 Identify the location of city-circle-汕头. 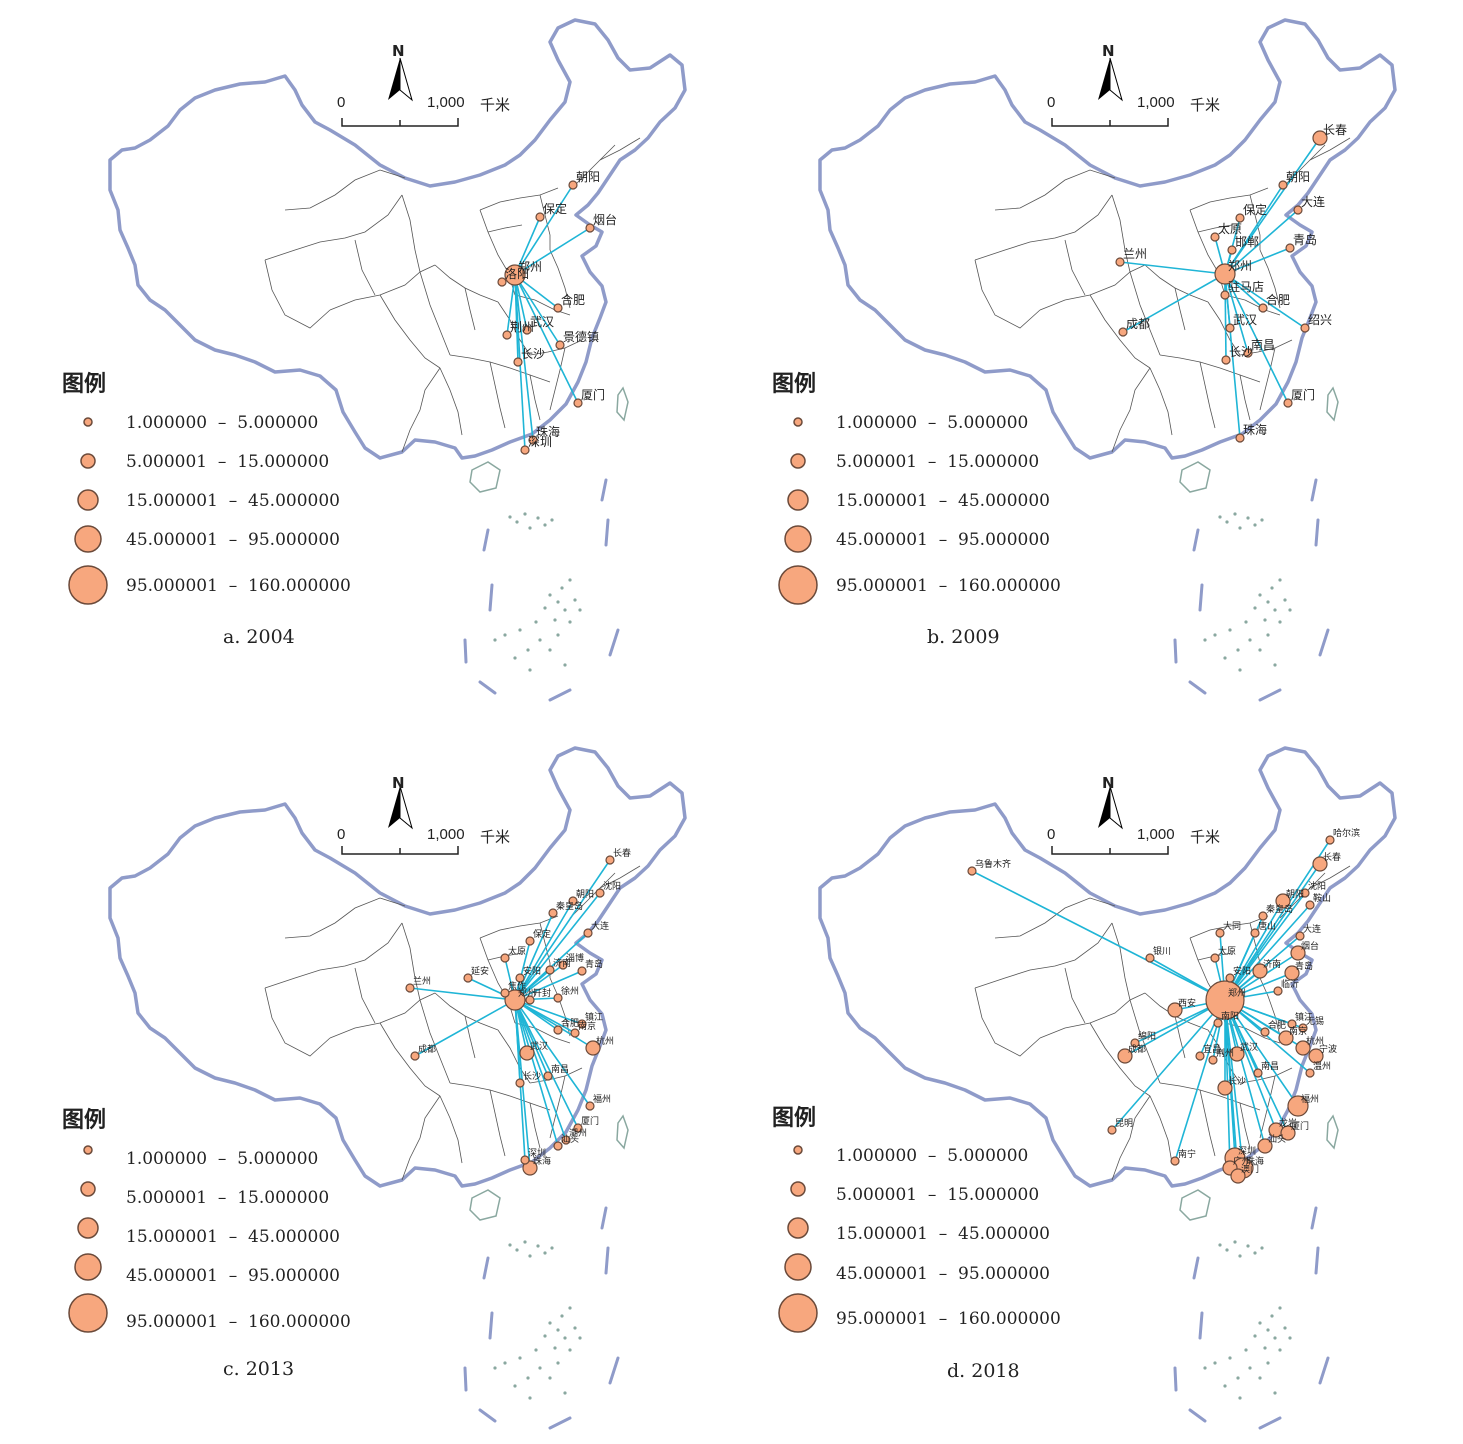
(558, 1146).